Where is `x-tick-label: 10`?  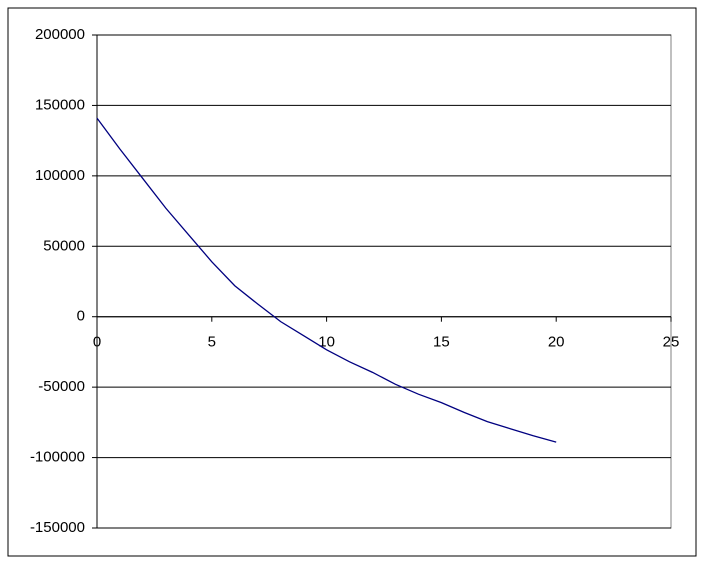 x-tick-label: 10 is located at coordinates (326, 342).